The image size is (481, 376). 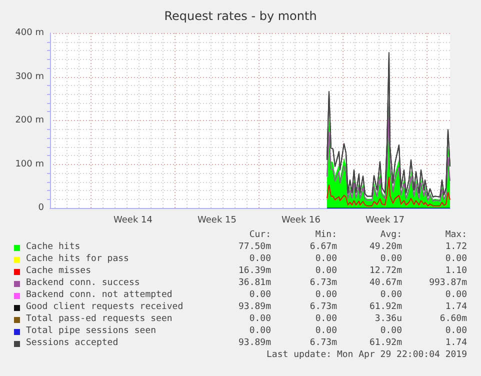 What do you see at coordinates (77, 259) in the screenshot?
I see `legend-label: Cache hits for pass` at bounding box center [77, 259].